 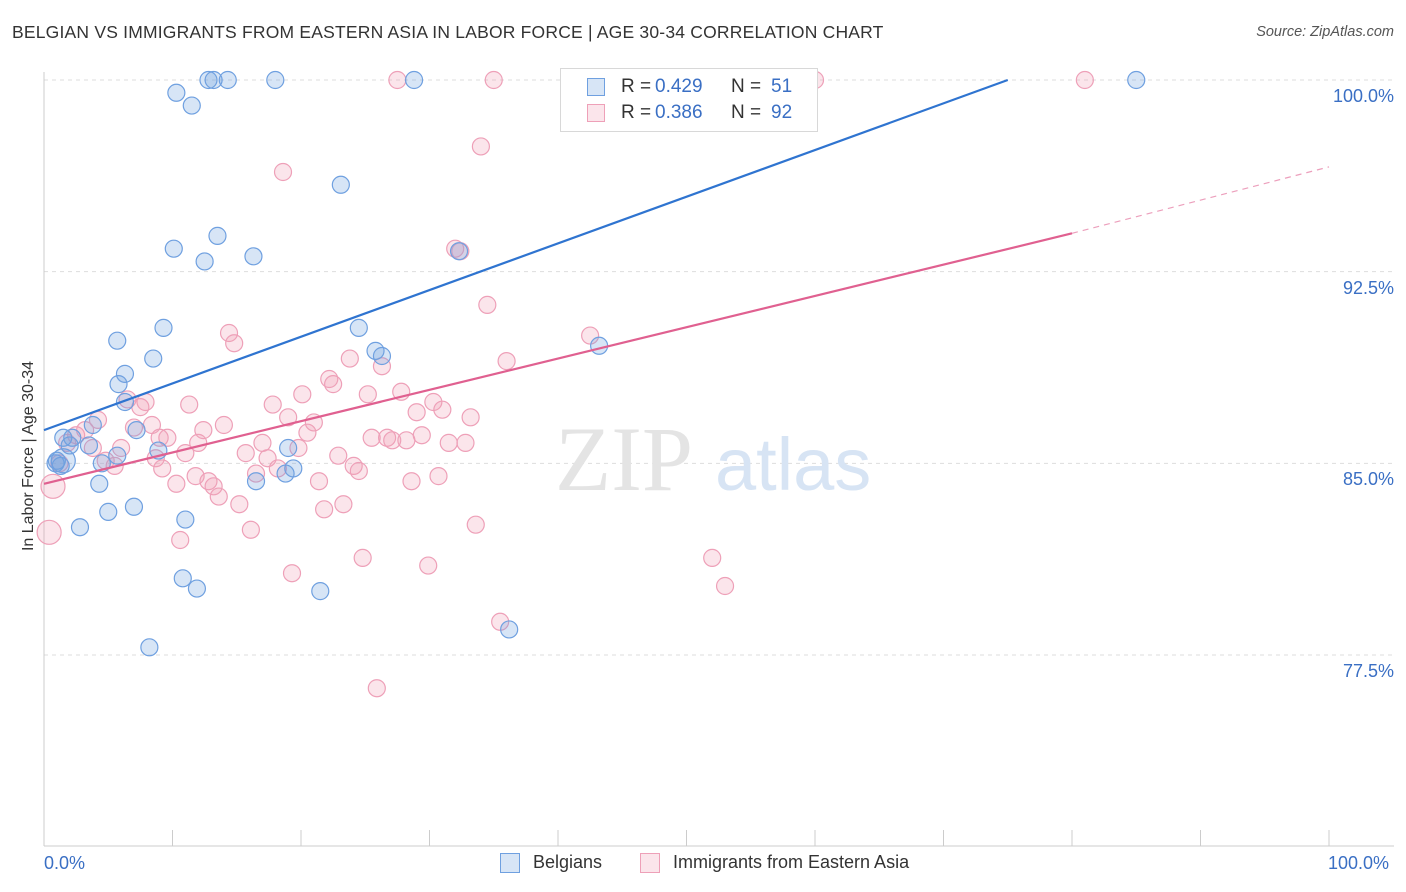 What do you see at coordinates (746, 112) in the screenshot?
I see `legend-n-label: N =` at bounding box center [746, 112].